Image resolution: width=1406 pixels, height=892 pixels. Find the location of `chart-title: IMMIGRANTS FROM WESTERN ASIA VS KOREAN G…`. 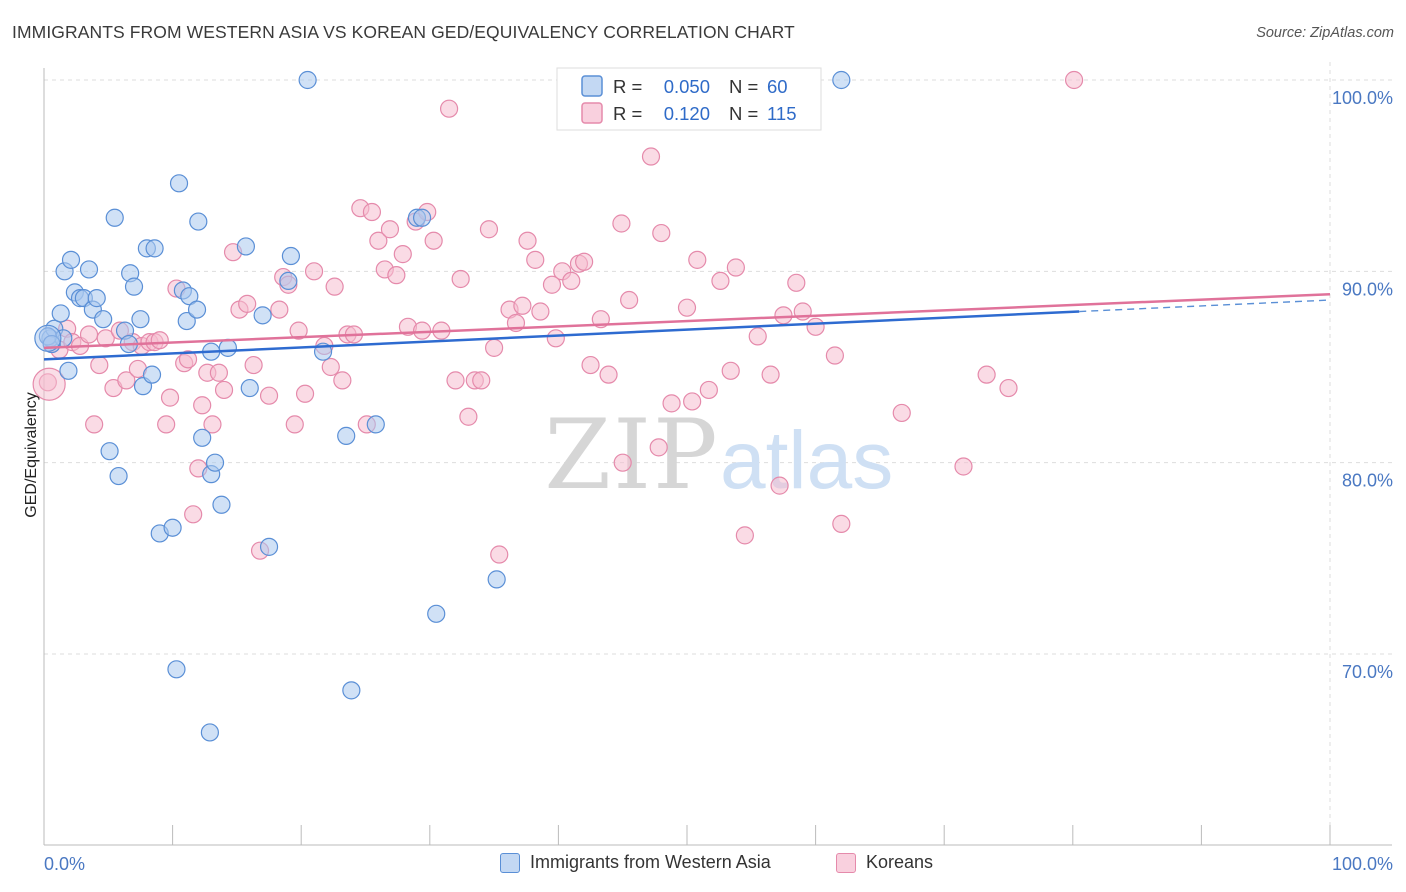

chart-title: IMMIGRANTS FROM WESTERN ASIA VS KOREAN G… is located at coordinates (403, 32).